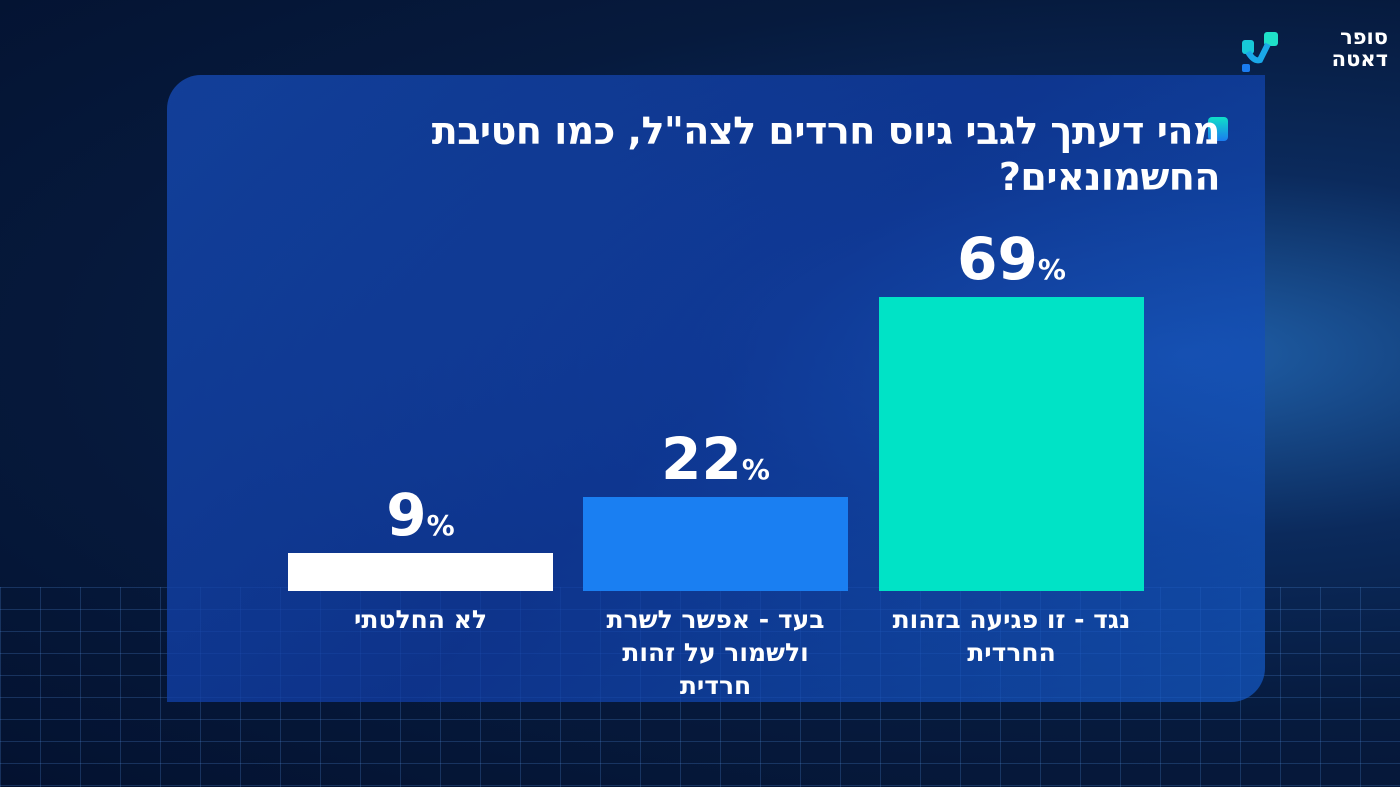 Image resolution: width=1400 pixels, height=787 pixels. I want to click on title-bullet-icon, so click(1218, 129).